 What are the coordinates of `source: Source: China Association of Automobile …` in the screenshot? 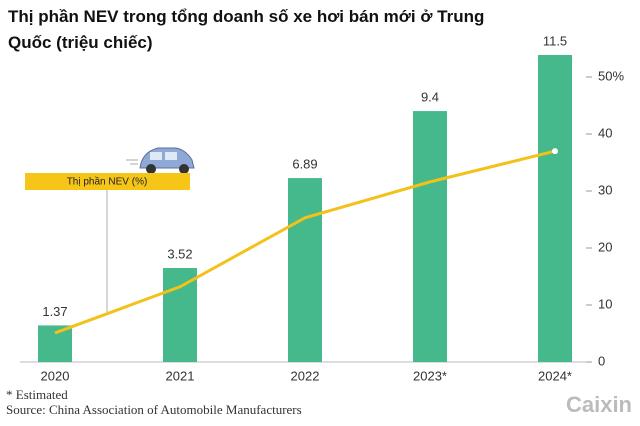 It's located at (154, 409).